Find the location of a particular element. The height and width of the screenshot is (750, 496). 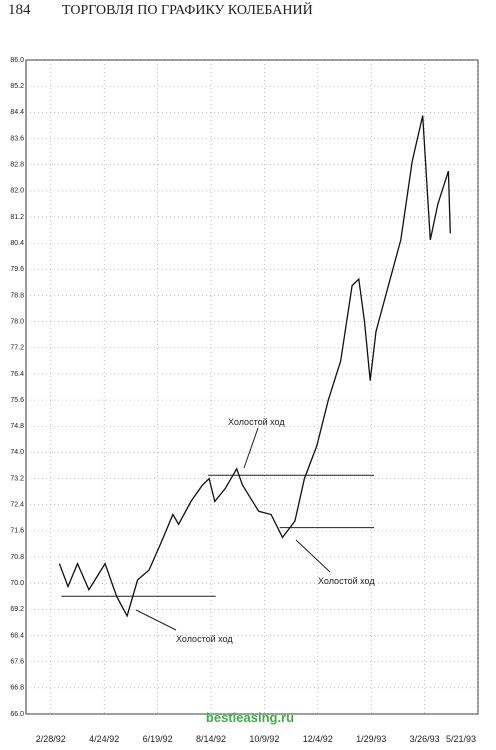

y-tick-label: 69.2 is located at coordinates (17, 609).